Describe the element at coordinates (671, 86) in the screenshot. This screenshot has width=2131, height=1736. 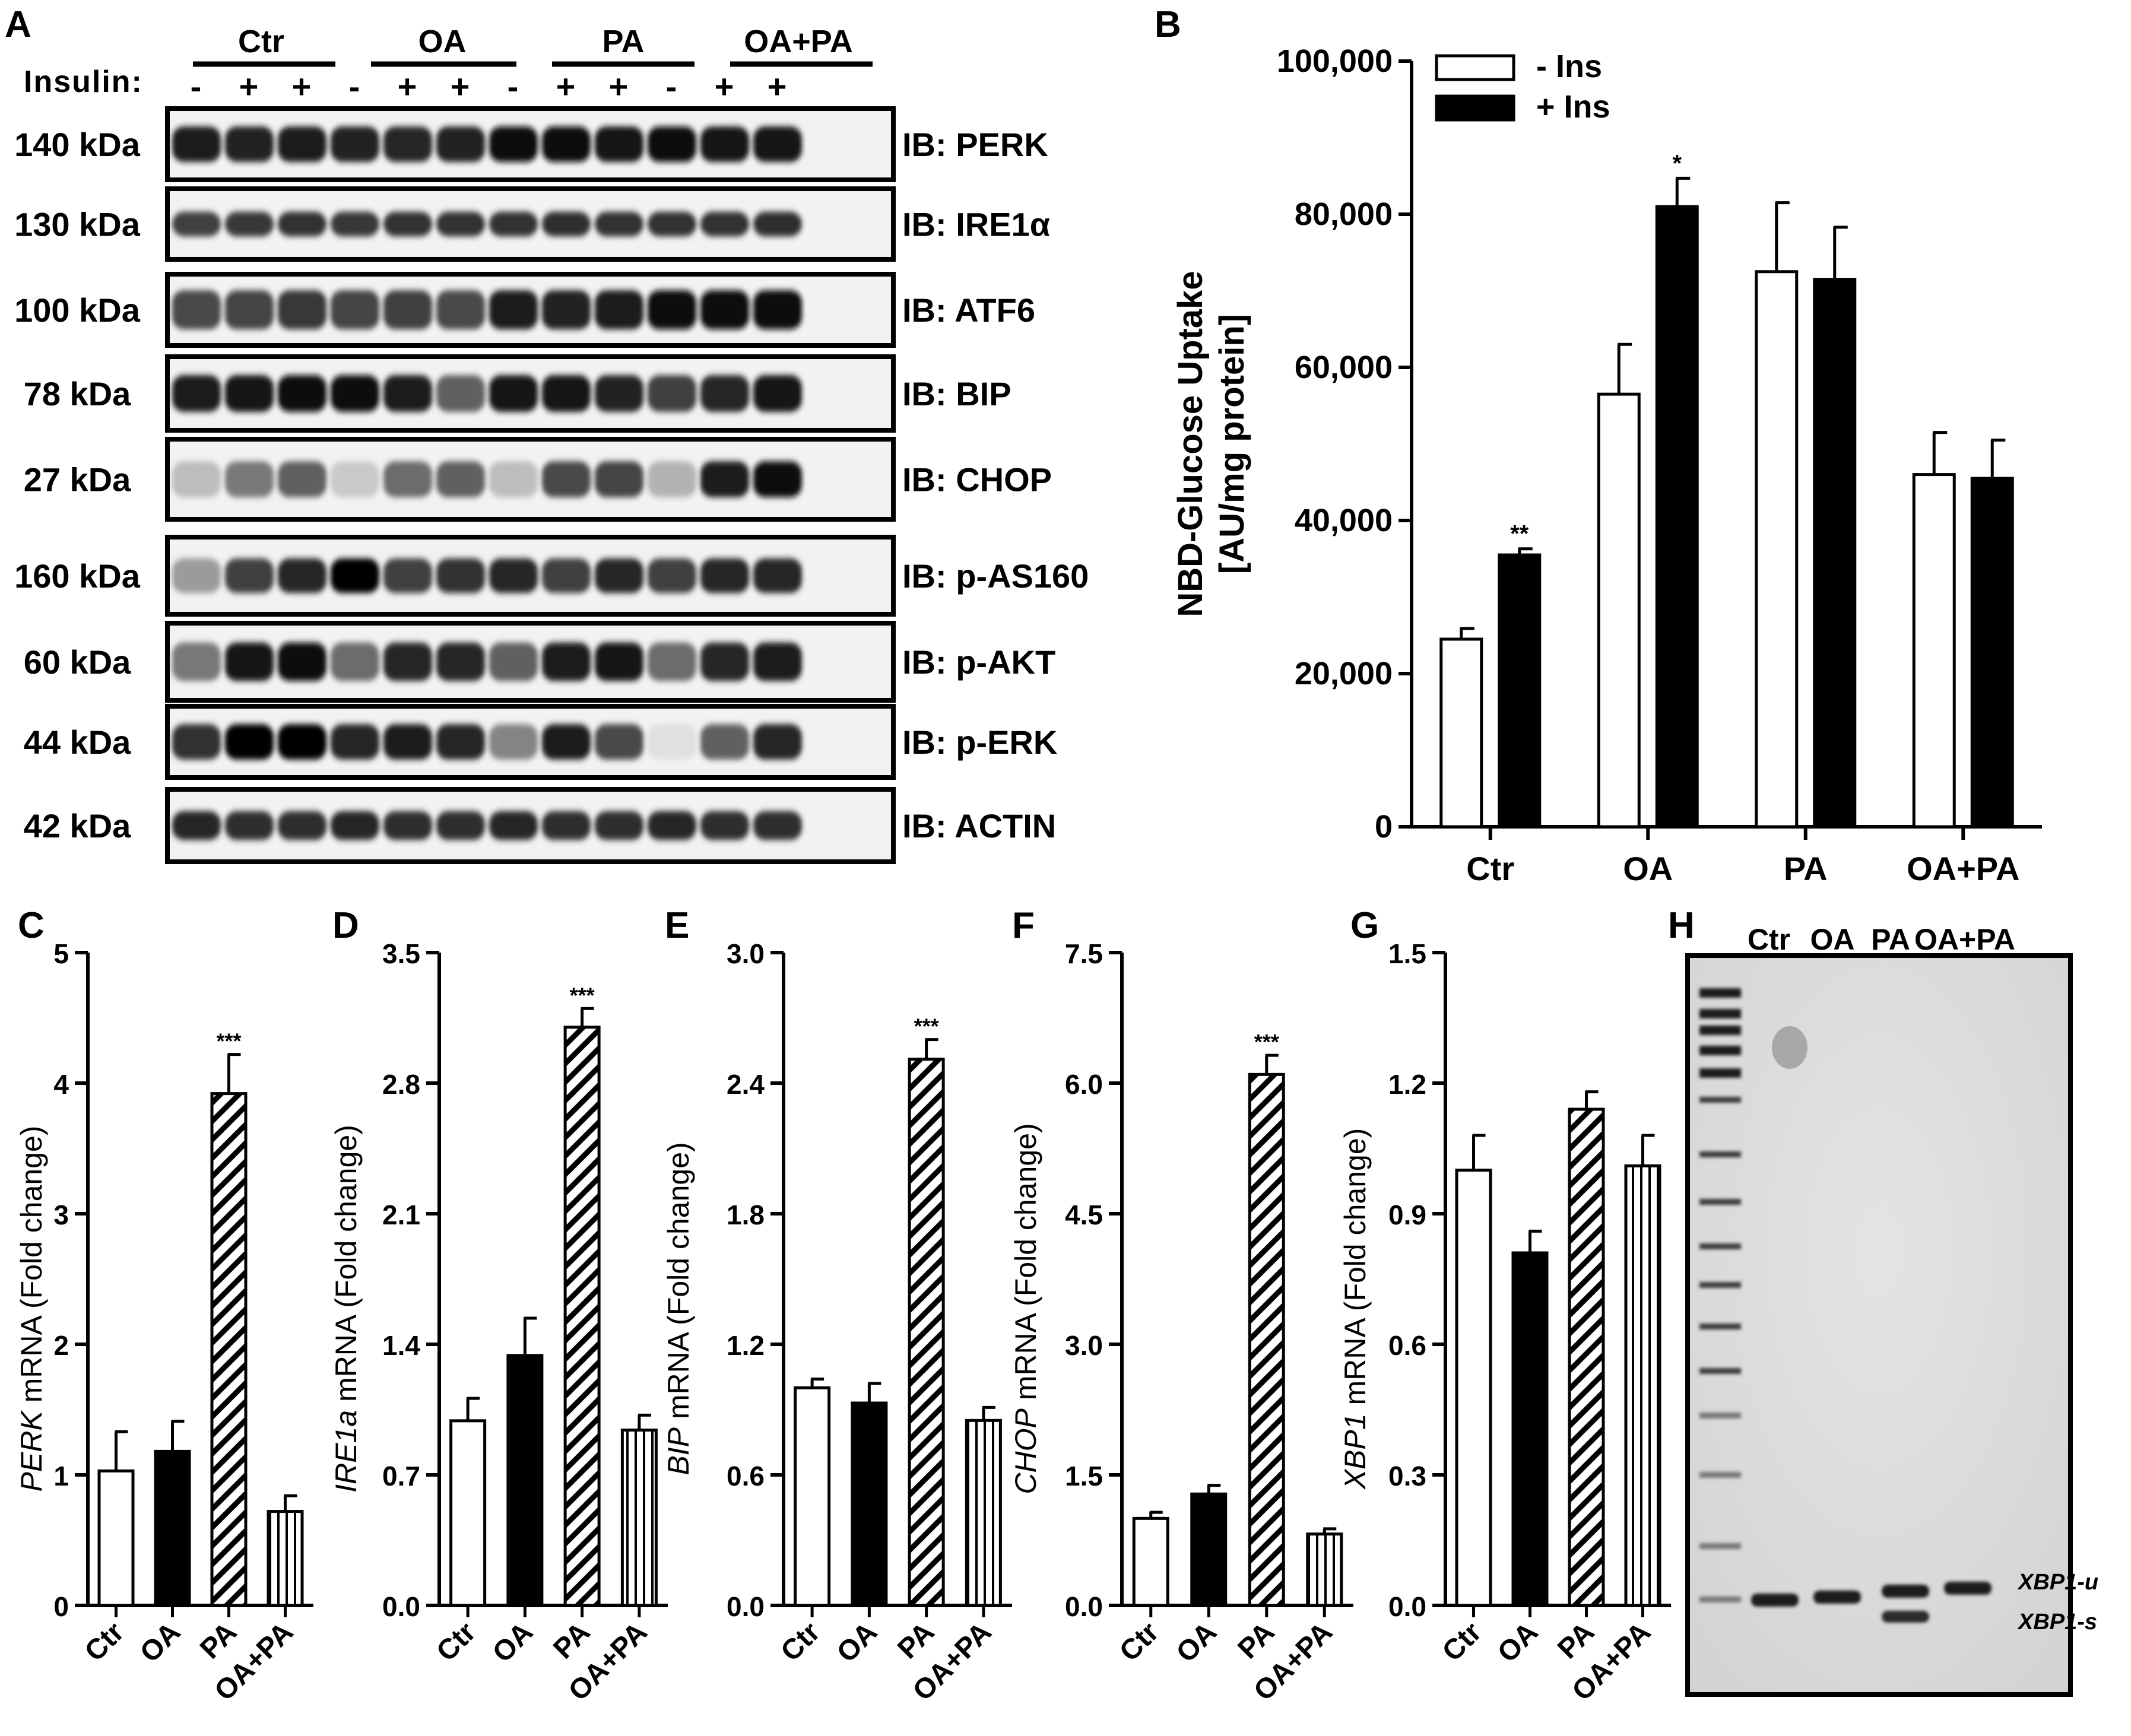
I see `insulin-sign: -` at that location.